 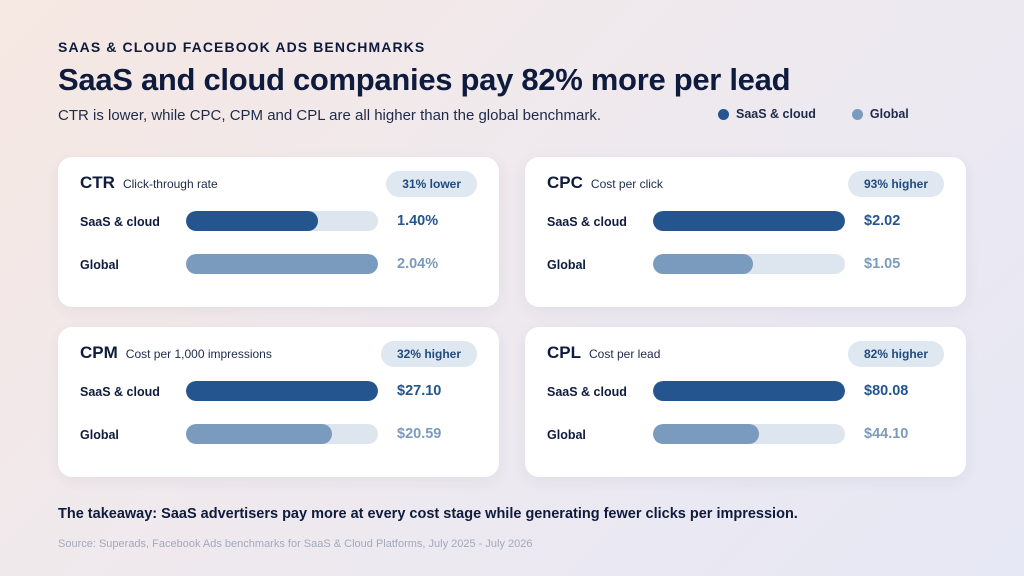 I want to click on bar-ctr-global, so click(x=282, y=264).